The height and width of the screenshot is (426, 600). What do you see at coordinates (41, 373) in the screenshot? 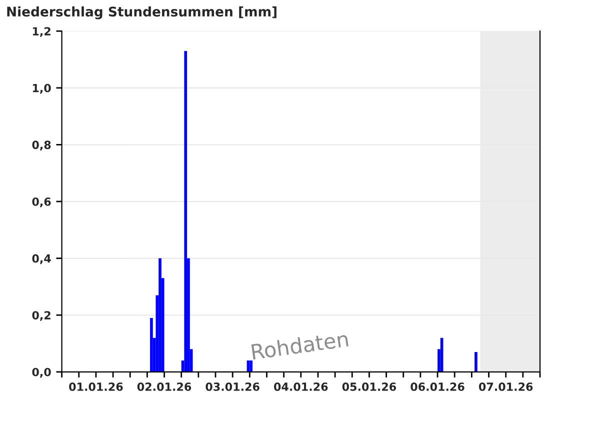
I see `y-tick-label: 0,0` at bounding box center [41, 373].